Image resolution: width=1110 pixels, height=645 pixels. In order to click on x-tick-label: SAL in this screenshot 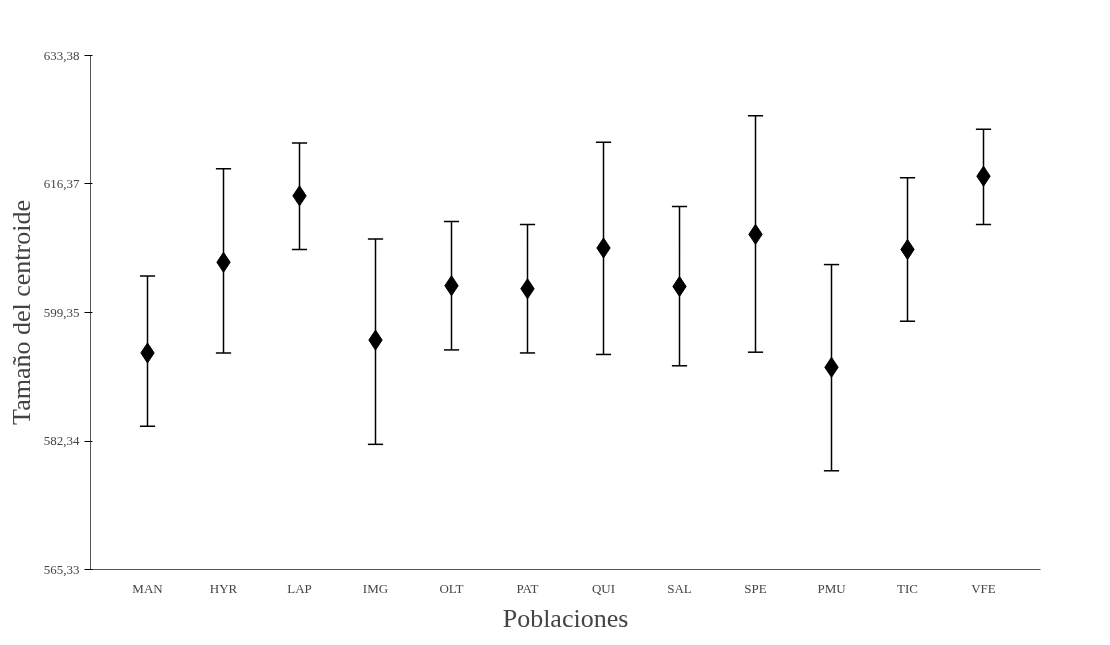, I will do `click(679, 588)`.